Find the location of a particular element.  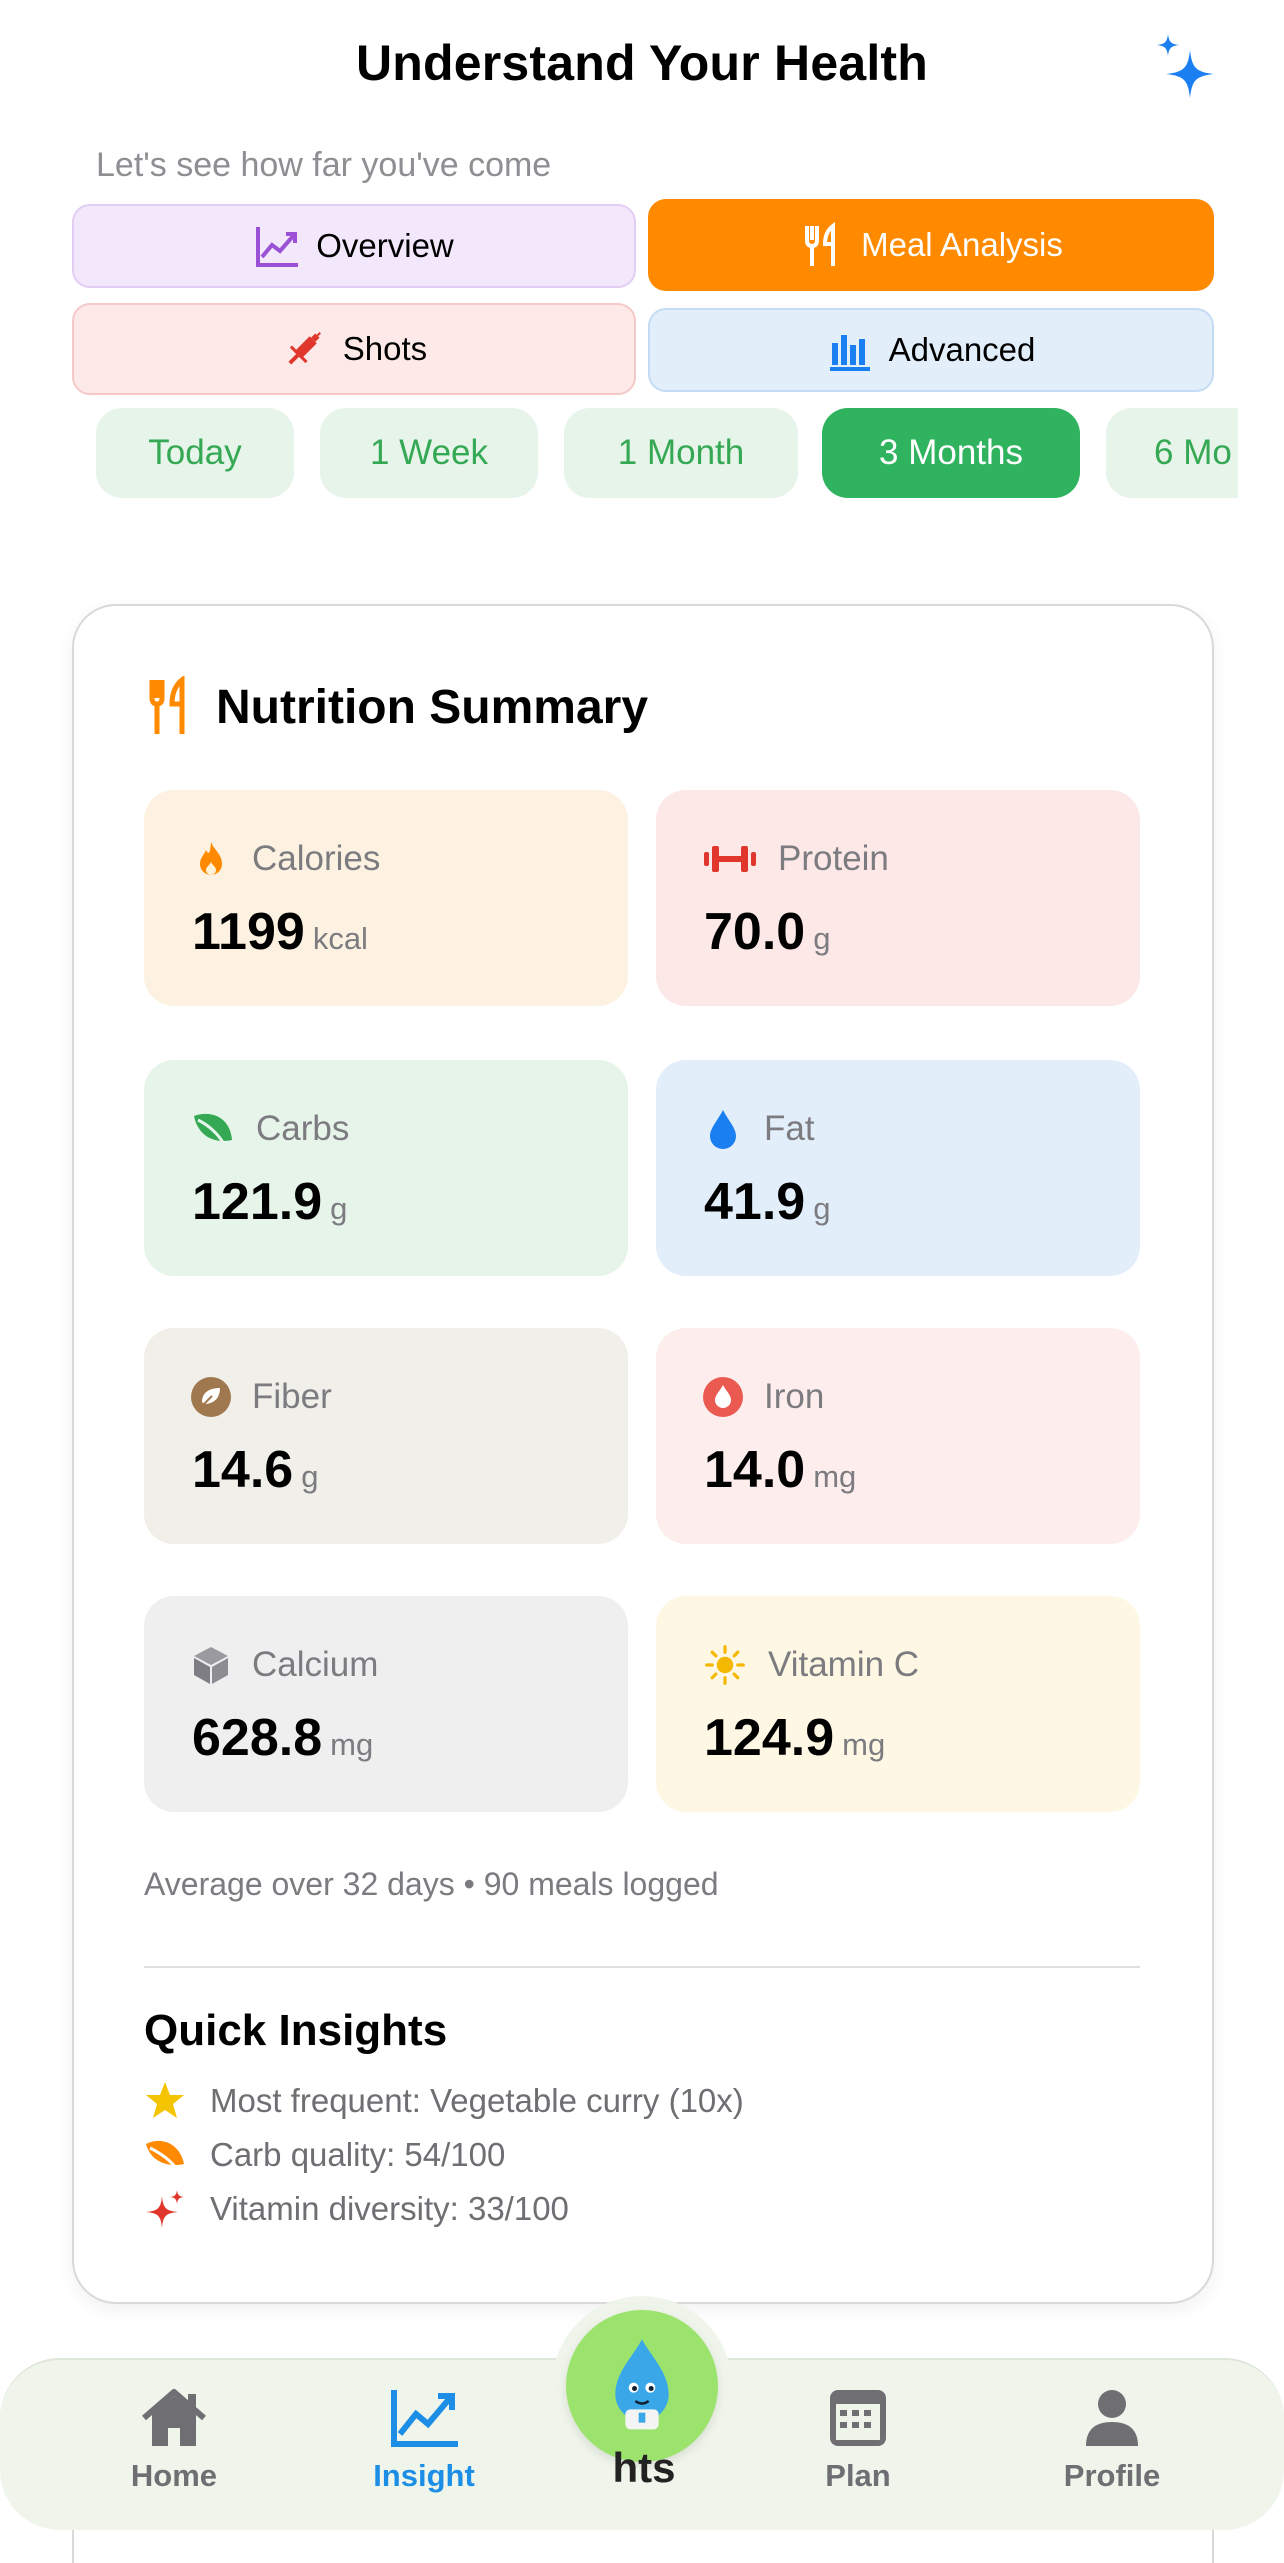

tile-label: Protein is located at coordinates (833, 858).